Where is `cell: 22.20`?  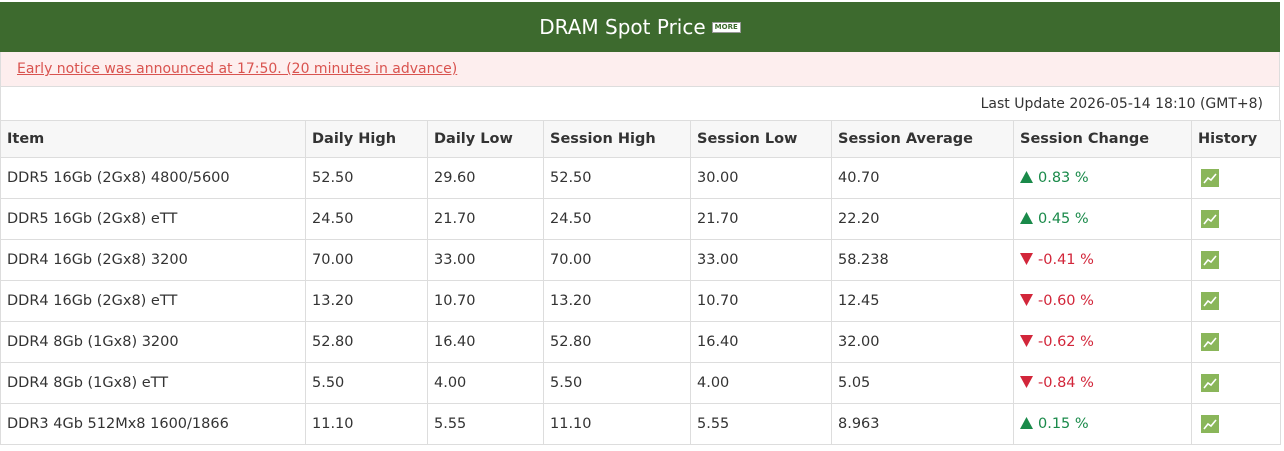
cell: 22.20 is located at coordinates (922, 219).